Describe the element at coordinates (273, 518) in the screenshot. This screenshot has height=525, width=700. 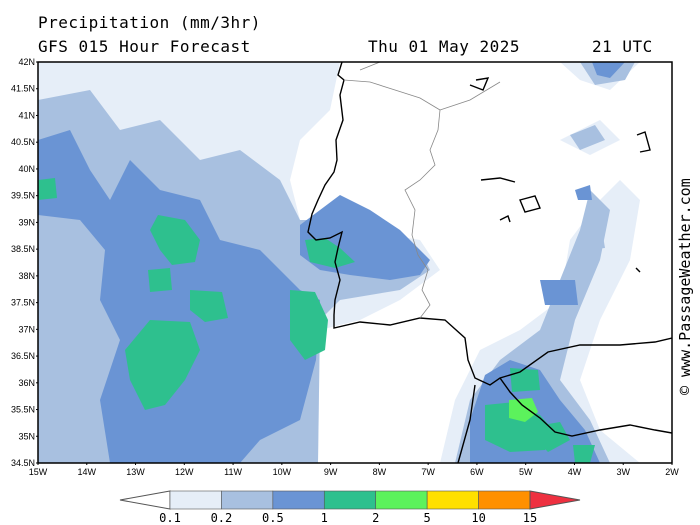
I see `legend-label: 0.5` at that location.